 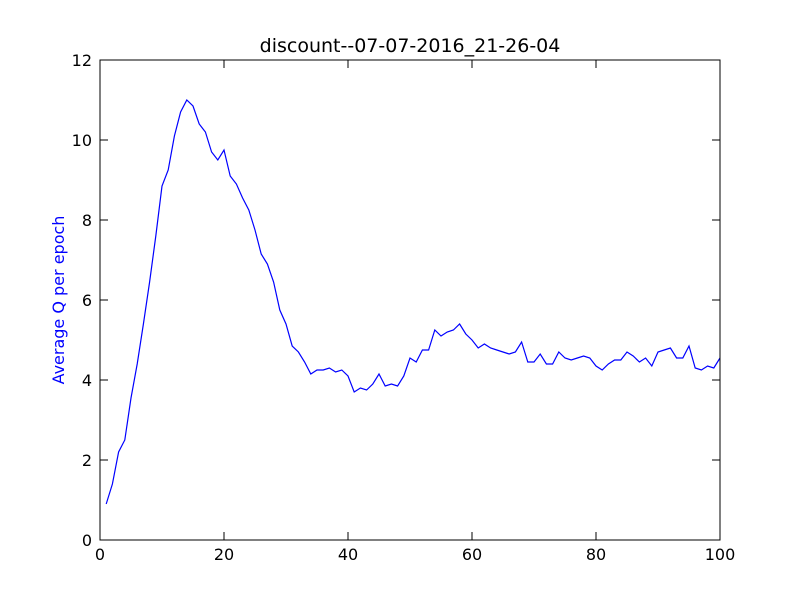 I want to click on y-tick-label: 8, so click(x=87, y=220).